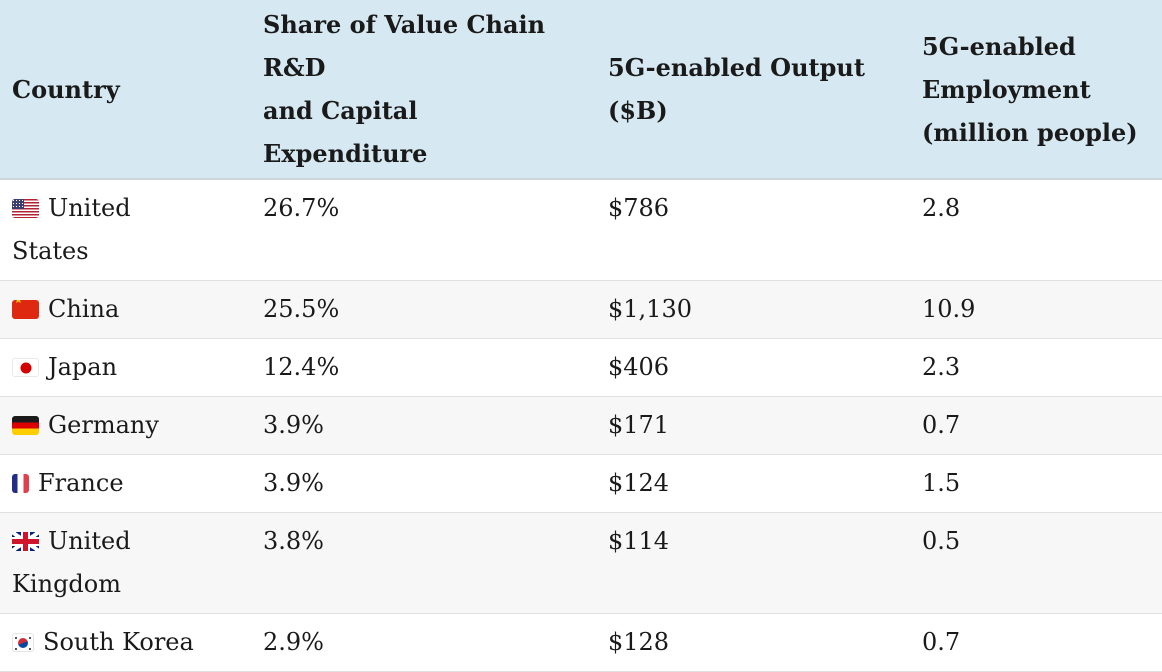 The width and height of the screenshot is (1162, 672). I want to click on country-cell: United Kingdom, so click(125, 563).